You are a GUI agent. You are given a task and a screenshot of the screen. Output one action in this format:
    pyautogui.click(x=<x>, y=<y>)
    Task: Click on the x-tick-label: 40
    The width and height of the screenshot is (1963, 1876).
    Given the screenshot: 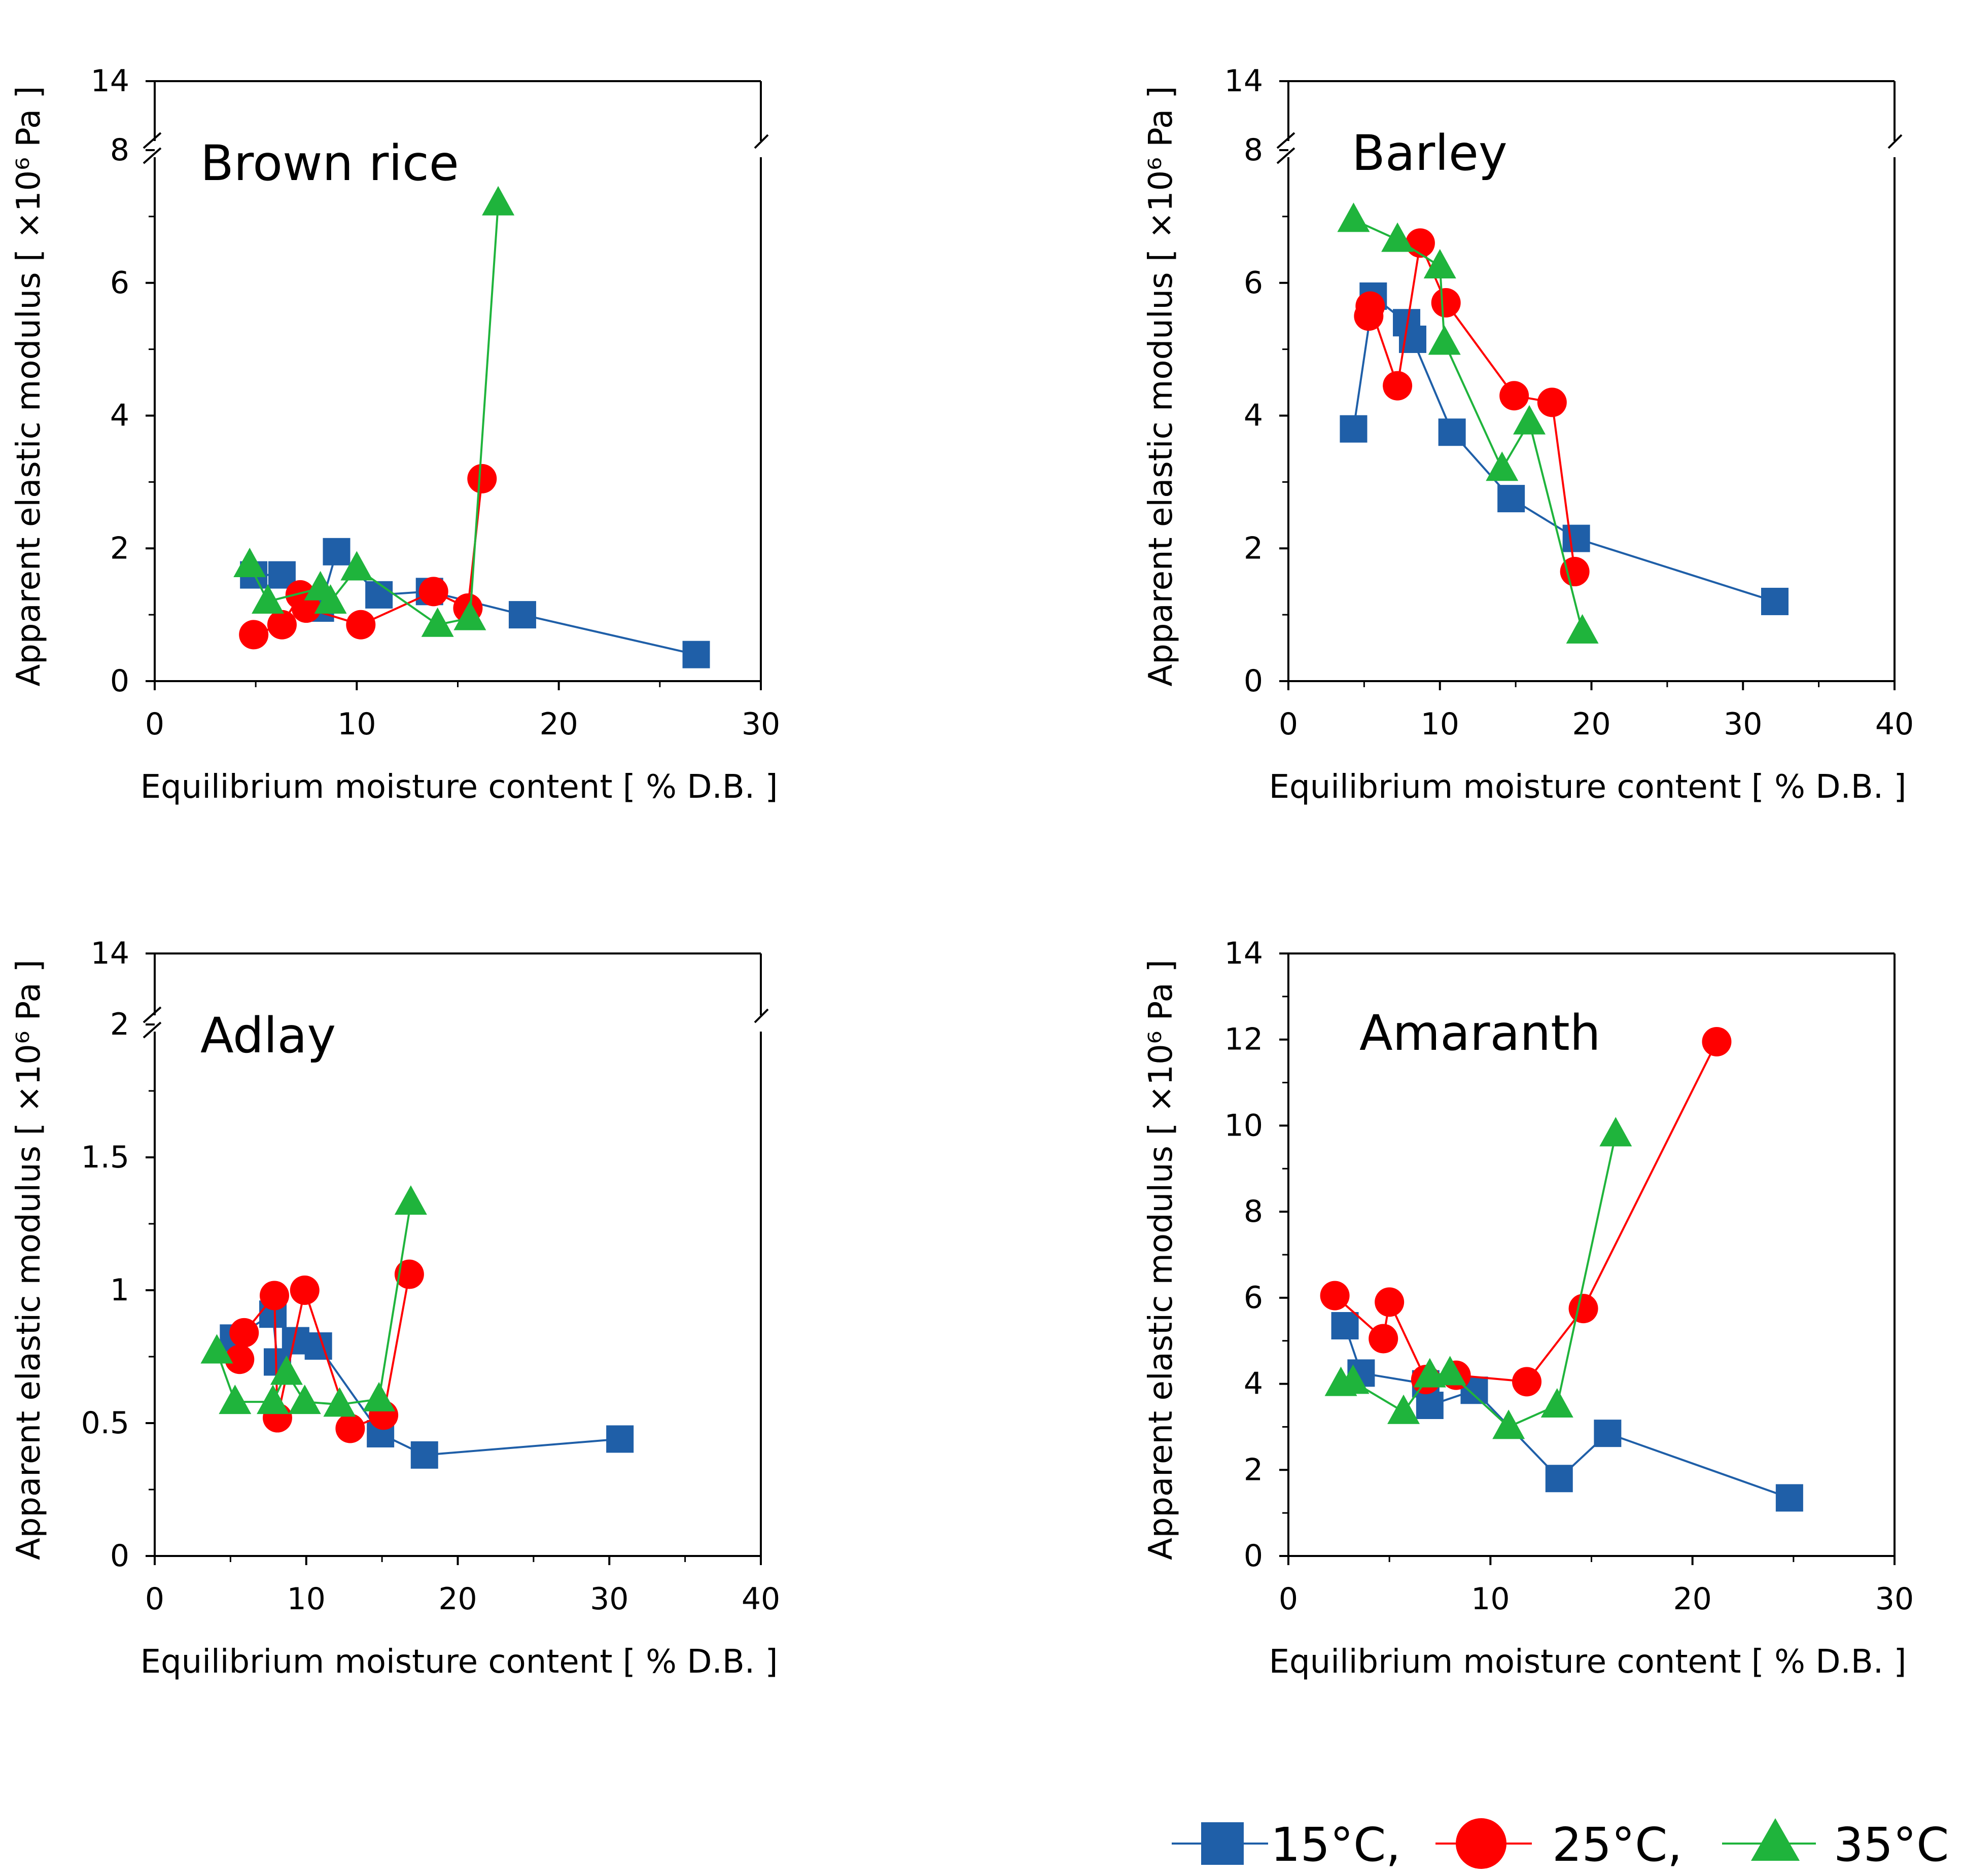 What is the action you would take?
    pyautogui.click(x=1894, y=724)
    